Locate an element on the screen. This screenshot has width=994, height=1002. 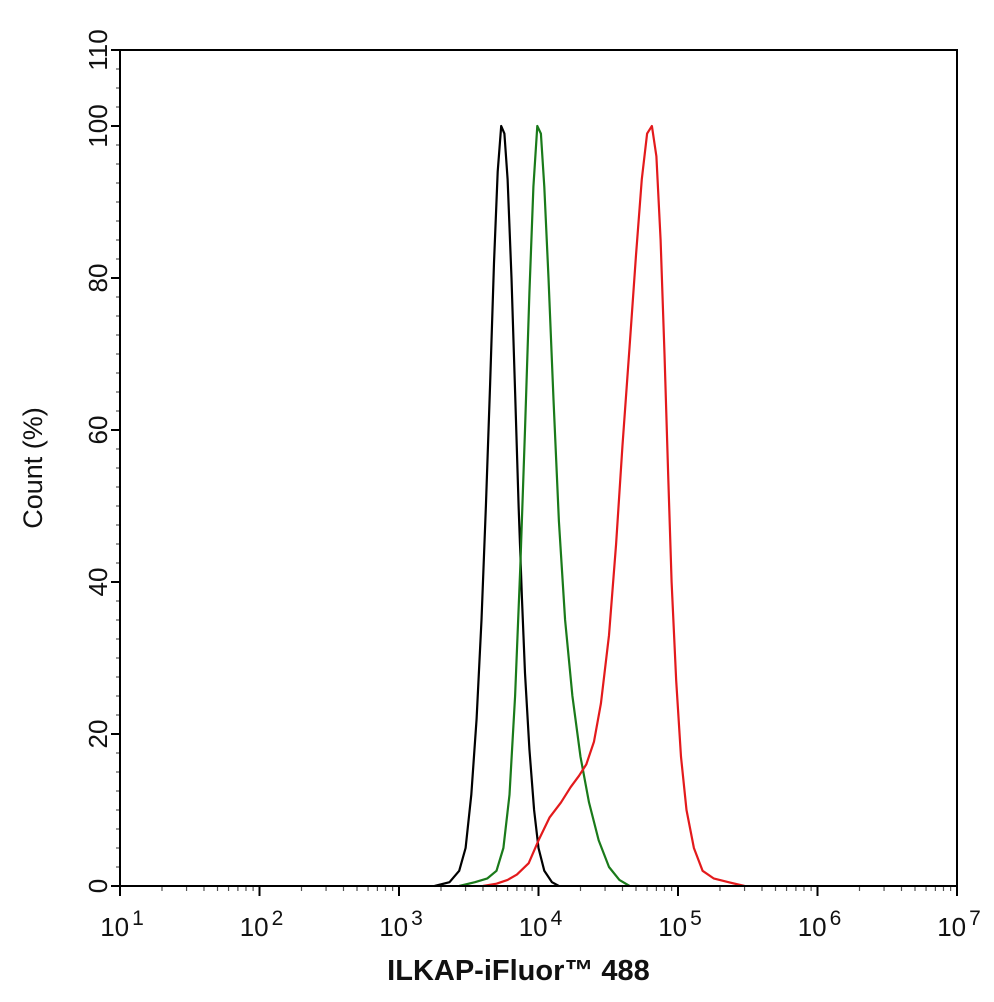
x-tick-label: 10 2 is located at coordinates (262, 924).